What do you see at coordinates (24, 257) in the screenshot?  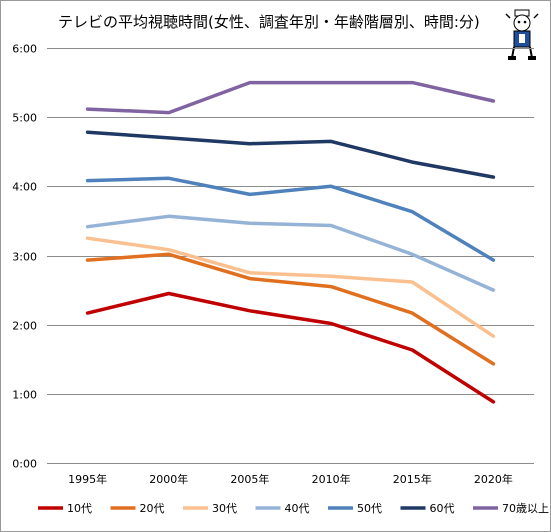 I see `y-tick-label: 3:00` at bounding box center [24, 257].